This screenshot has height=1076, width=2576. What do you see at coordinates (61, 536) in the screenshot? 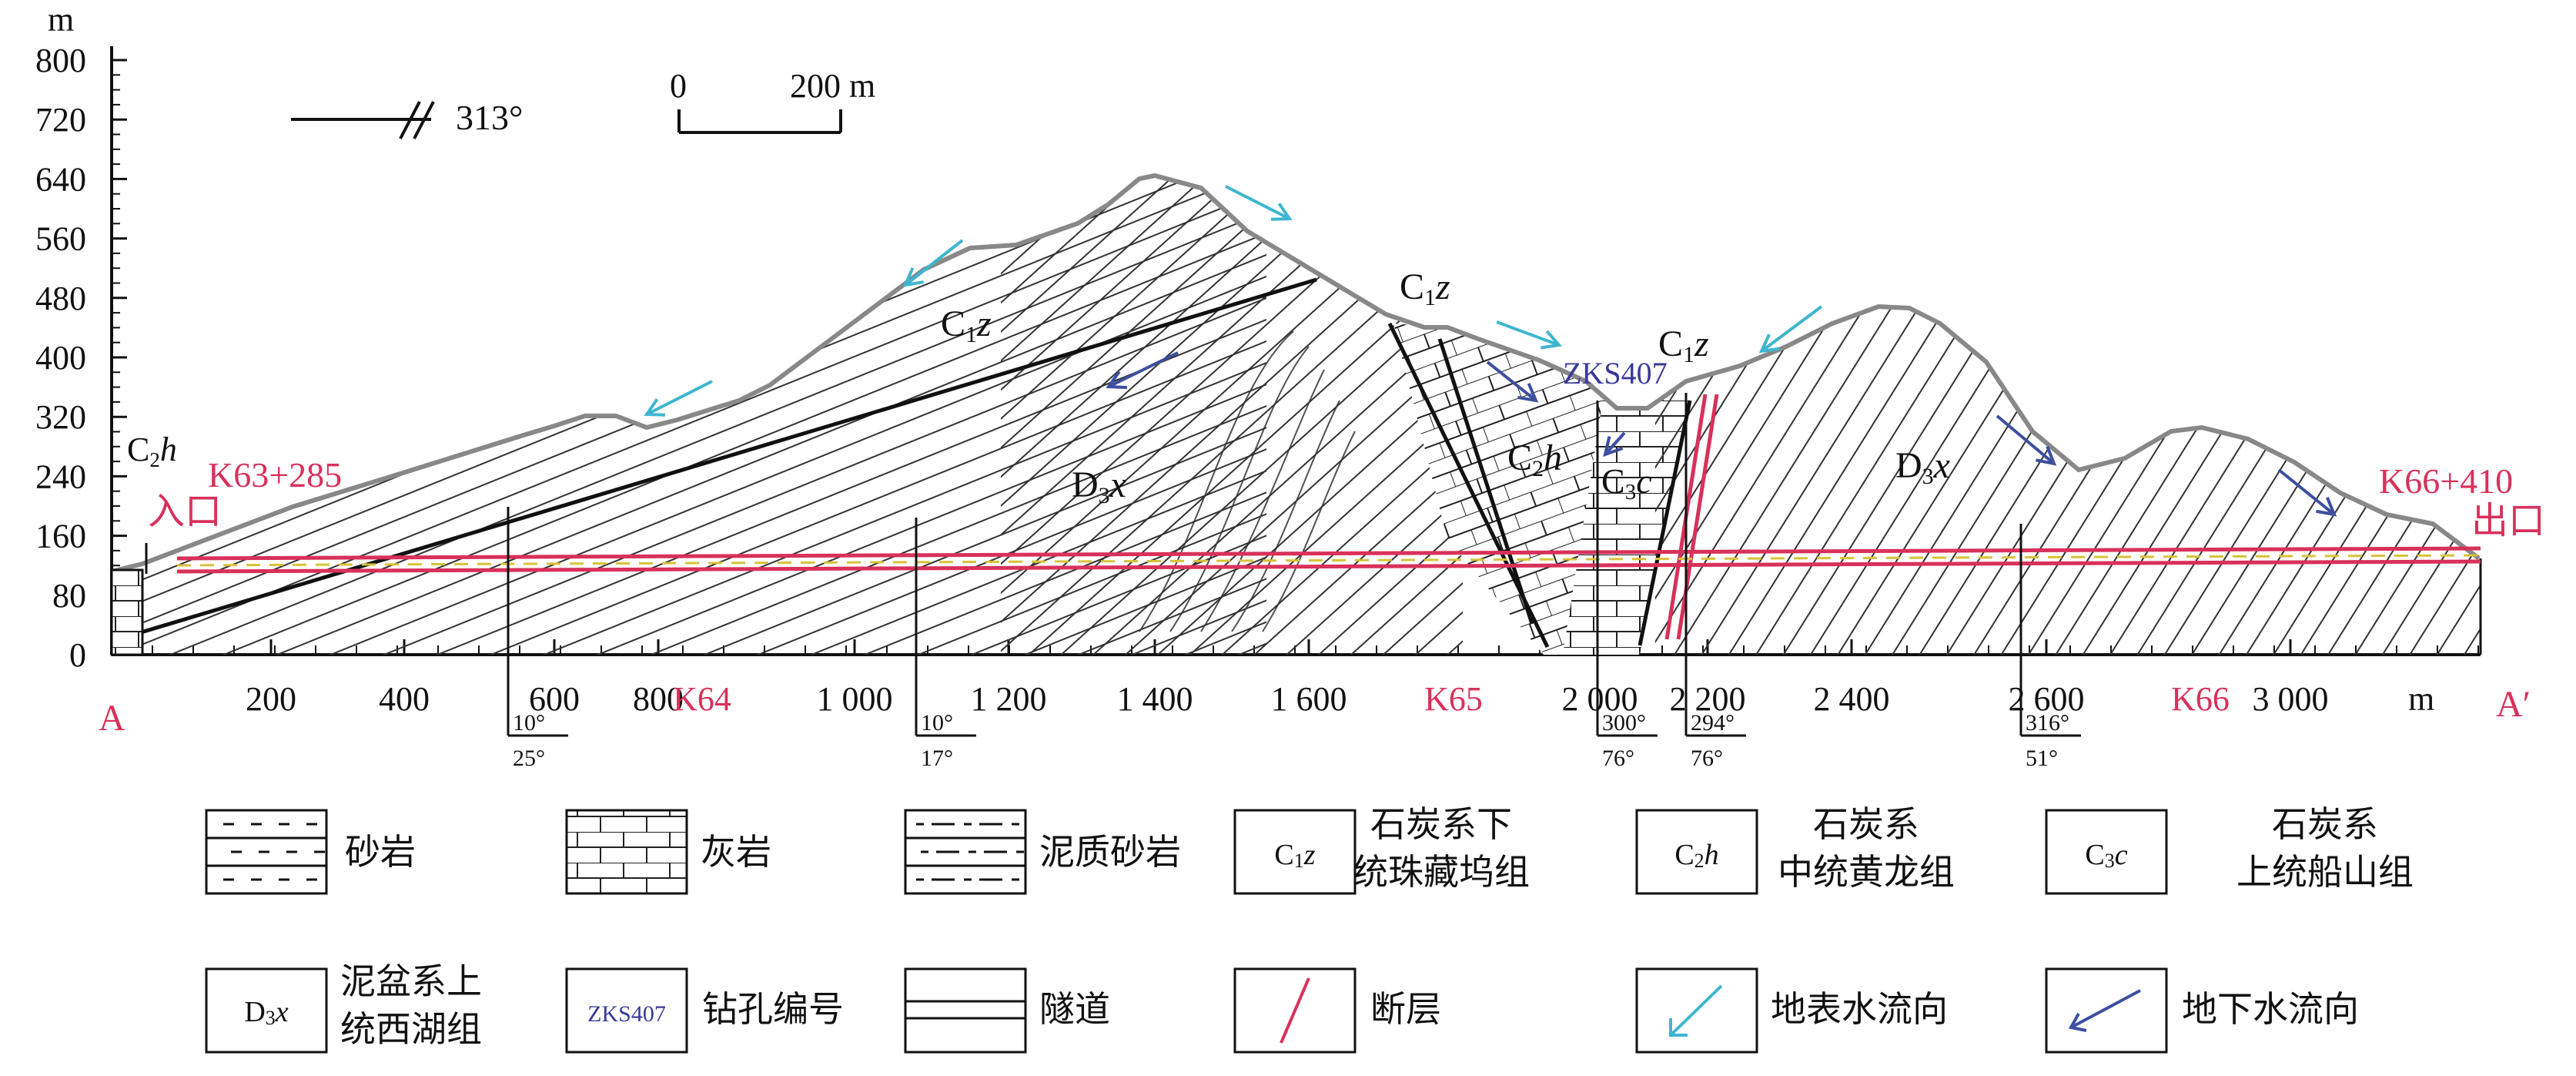
I see `y-tick-label: 160` at bounding box center [61, 536].